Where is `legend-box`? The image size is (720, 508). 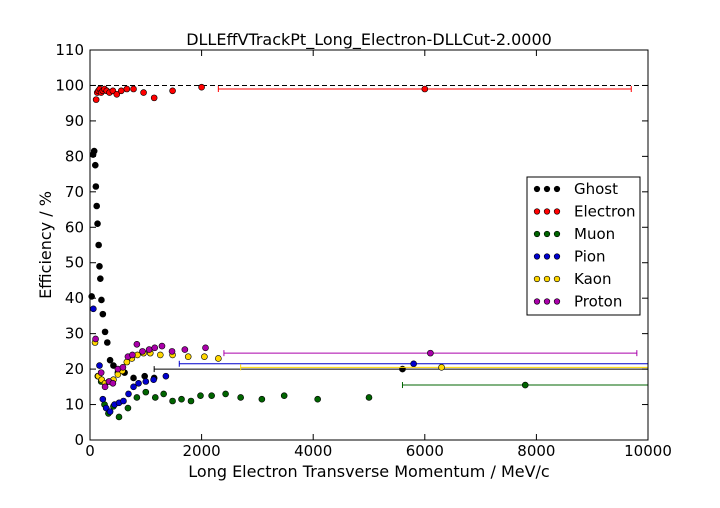
legend-box is located at coordinates (583, 246).